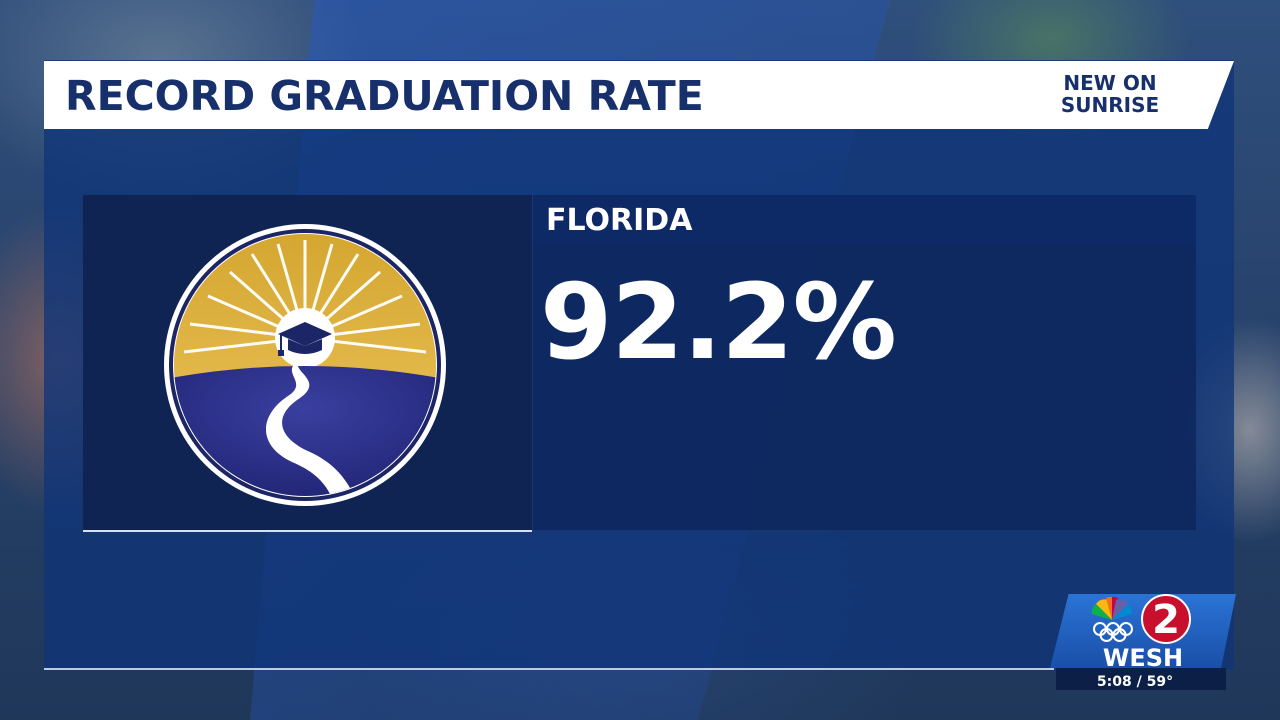  I want to click on channel-two-icon: 2, so click(1166, 619).